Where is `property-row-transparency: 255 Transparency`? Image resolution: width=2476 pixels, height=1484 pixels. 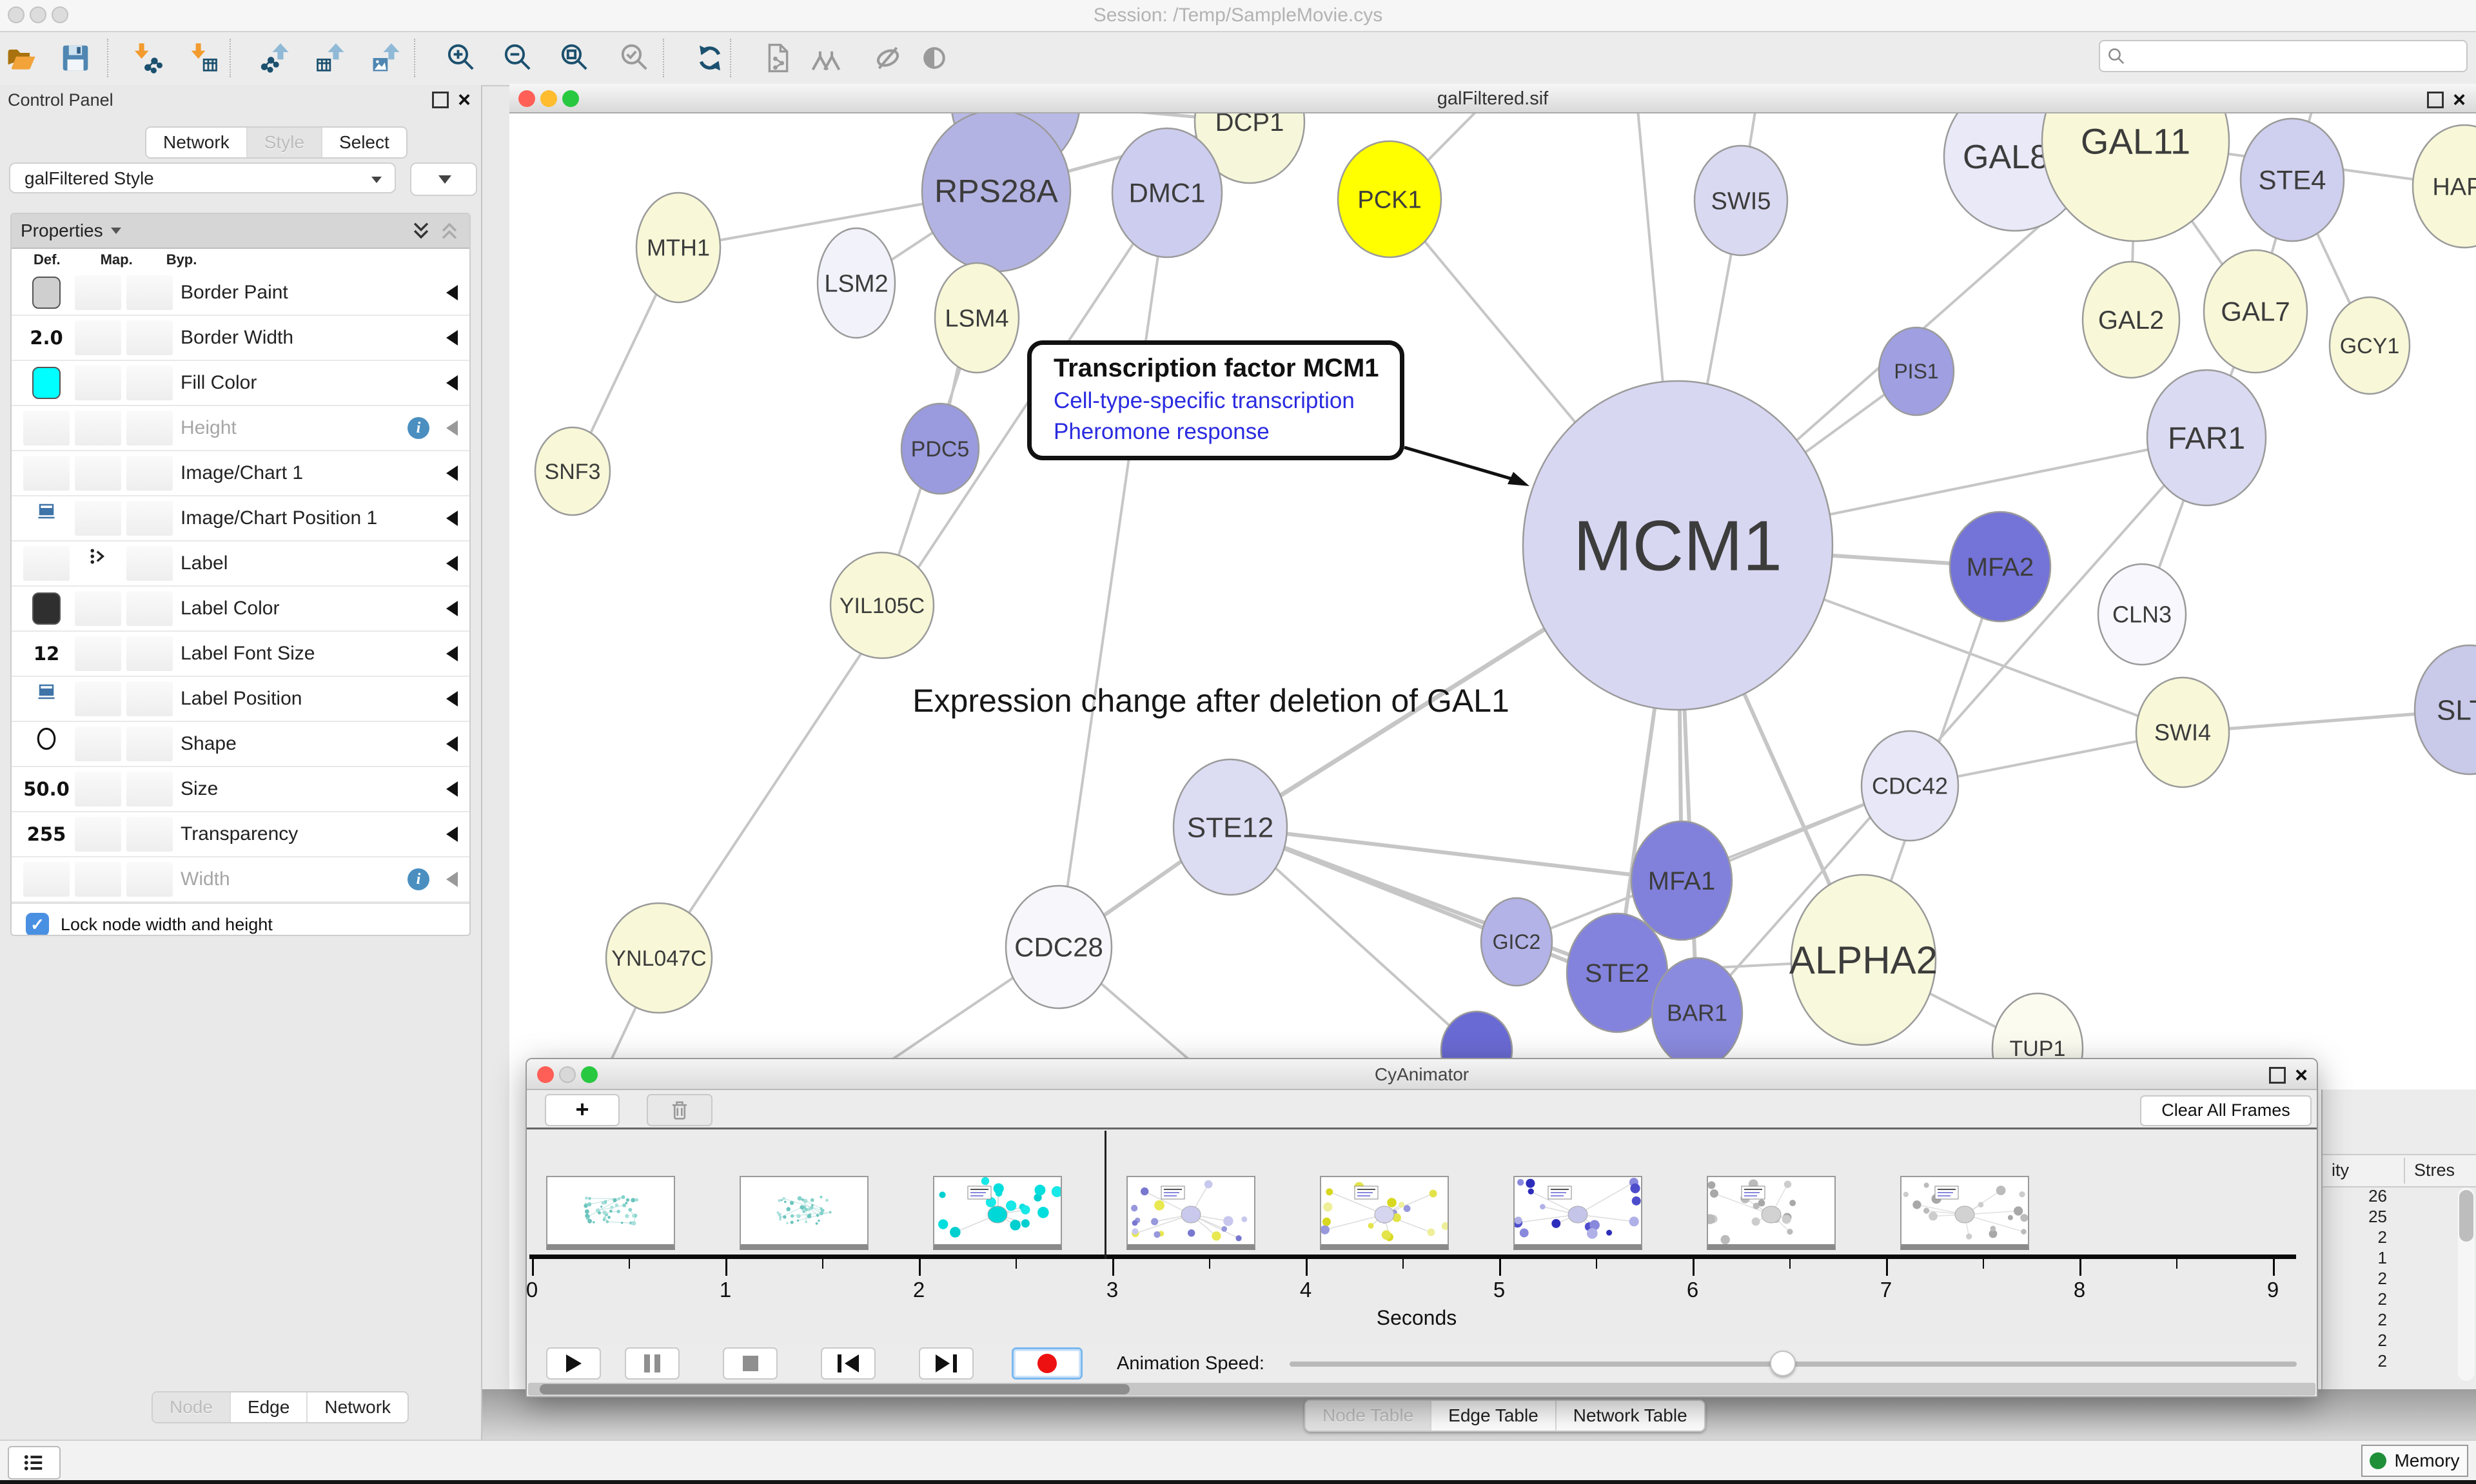 property-row-transparency: 255 Transparency is located at coordinates (240, 834).